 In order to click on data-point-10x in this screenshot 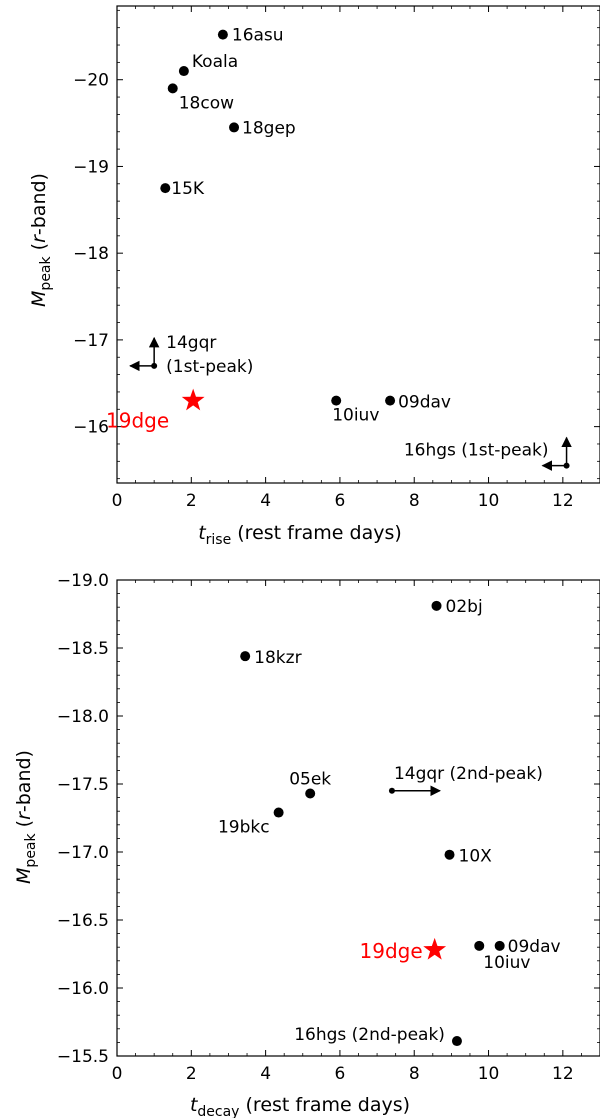, I will do `click(449, 854)`.